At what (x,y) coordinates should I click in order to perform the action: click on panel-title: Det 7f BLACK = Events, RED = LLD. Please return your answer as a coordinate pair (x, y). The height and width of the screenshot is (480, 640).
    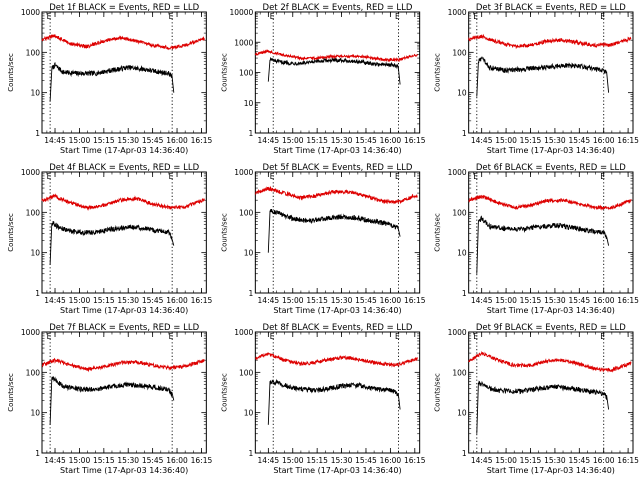
    Looking at the image, I should click on (124, 328).